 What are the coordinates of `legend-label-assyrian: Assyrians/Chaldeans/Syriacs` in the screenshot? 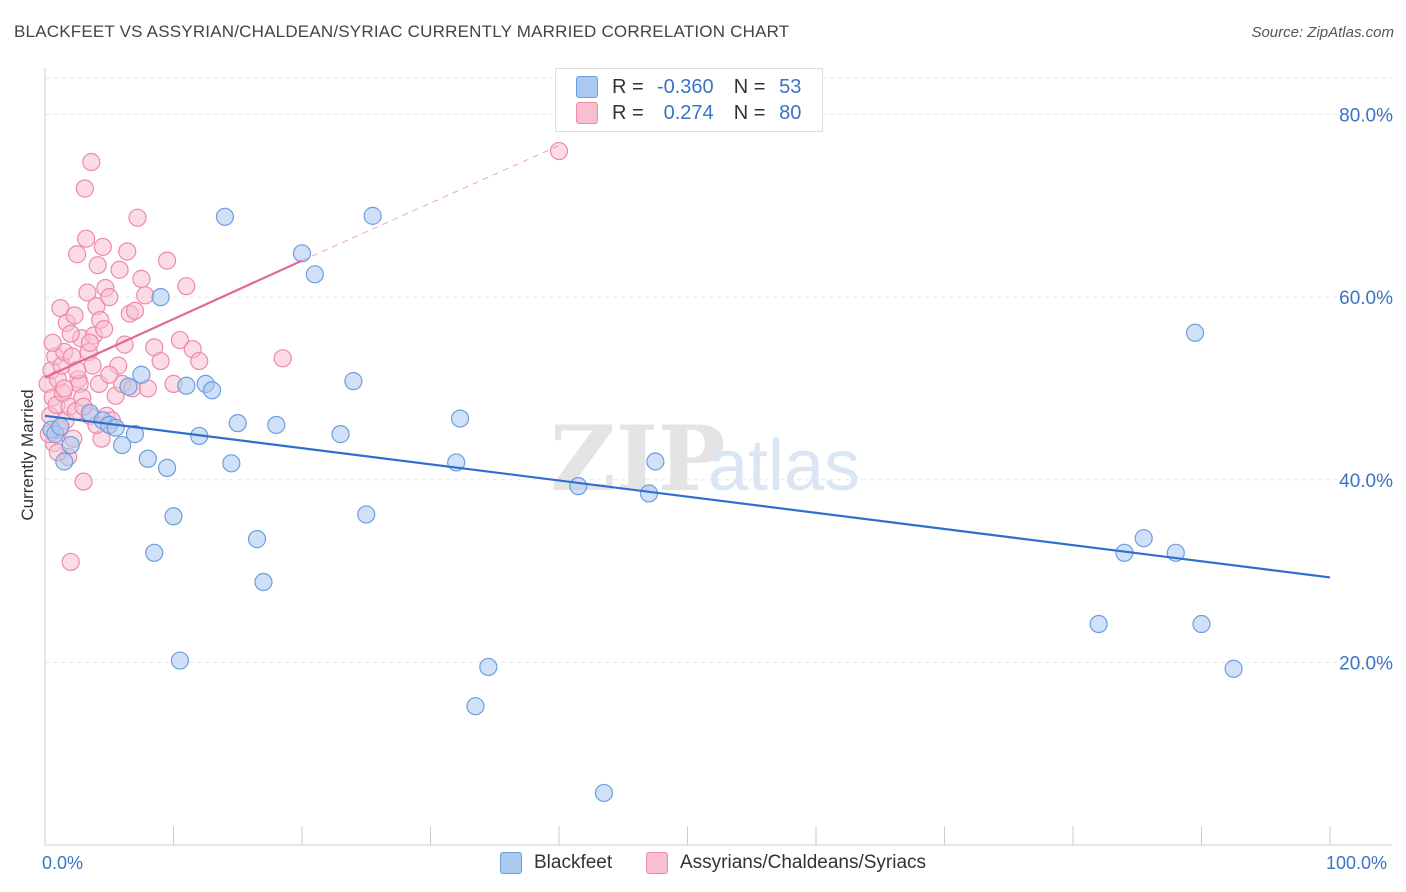 It's located at (803, 862).